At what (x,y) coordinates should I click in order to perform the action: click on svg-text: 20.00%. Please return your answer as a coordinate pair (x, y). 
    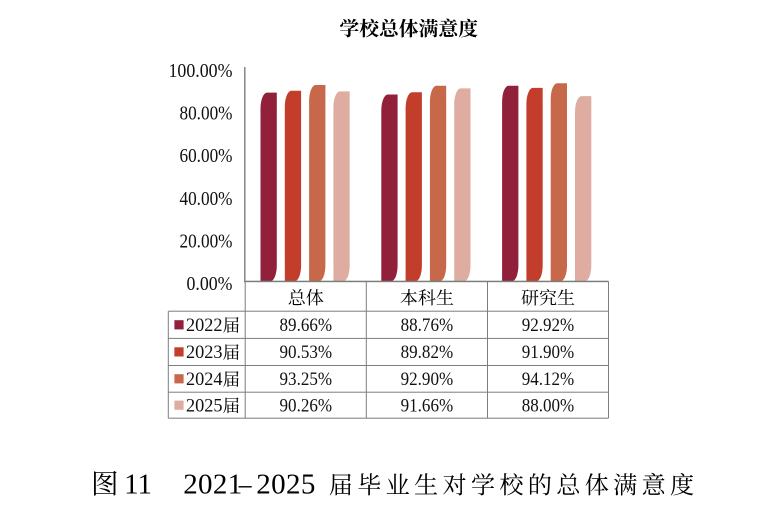
    Looking at the image, I should click on (206, 241).